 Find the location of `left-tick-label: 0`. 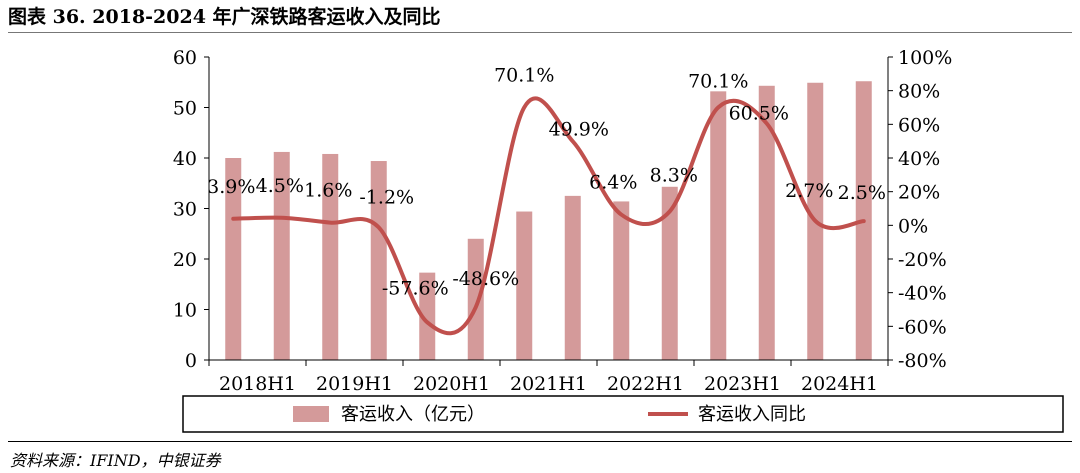

left-tick-label: 0 is located at coordinates (191, 361).